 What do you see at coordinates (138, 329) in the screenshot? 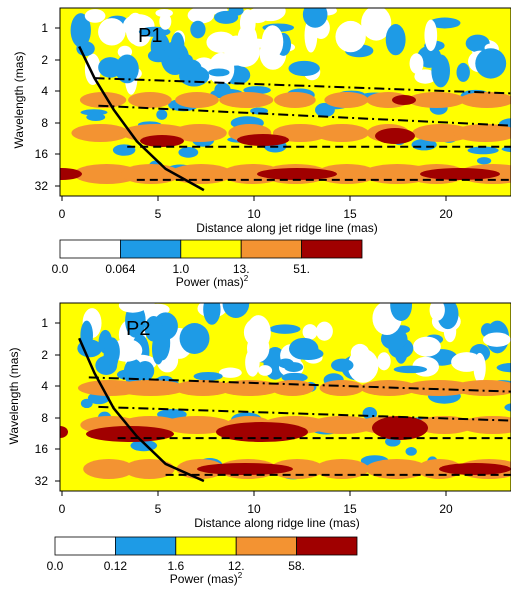
I see `panel-label-p2: P2` at bounding box center [138, 329].